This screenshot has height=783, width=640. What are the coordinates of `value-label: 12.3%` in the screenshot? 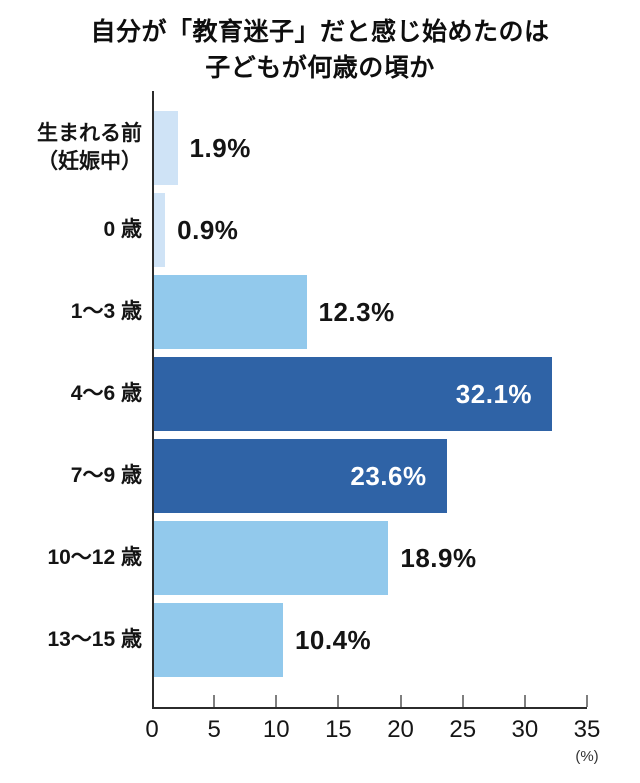 It's located at (356, 311).